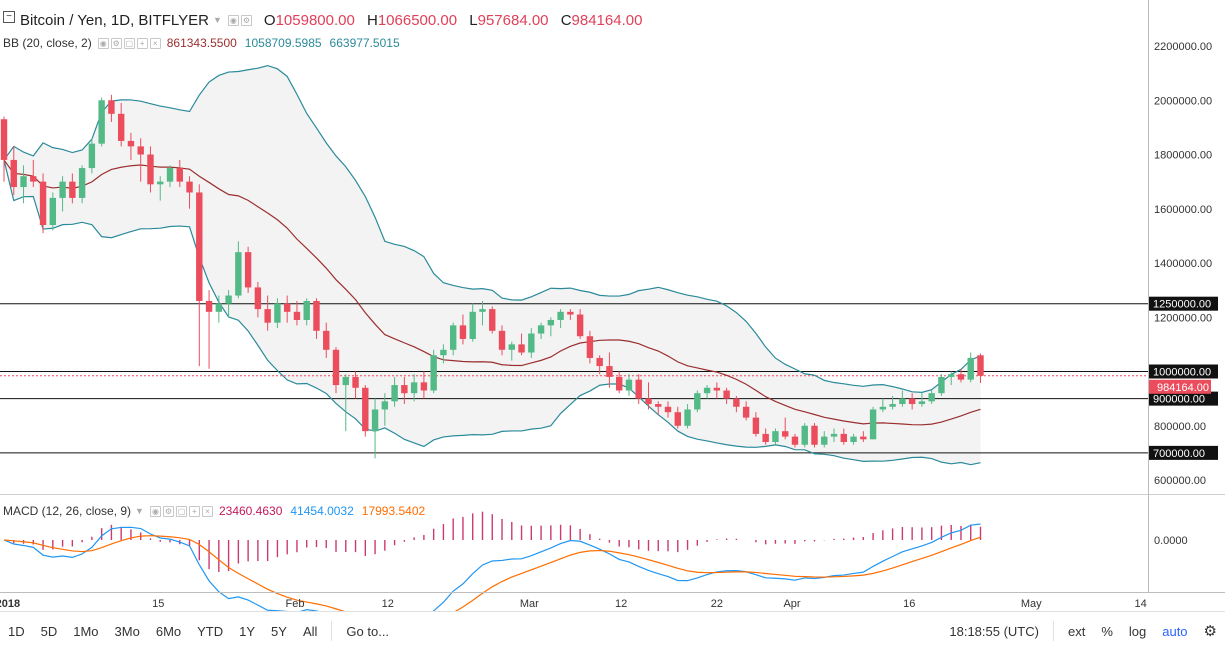 The width and height of the screenshot is (1225, 650). I want to click on range-button-6mo: 6Mo, so click(168, 631).